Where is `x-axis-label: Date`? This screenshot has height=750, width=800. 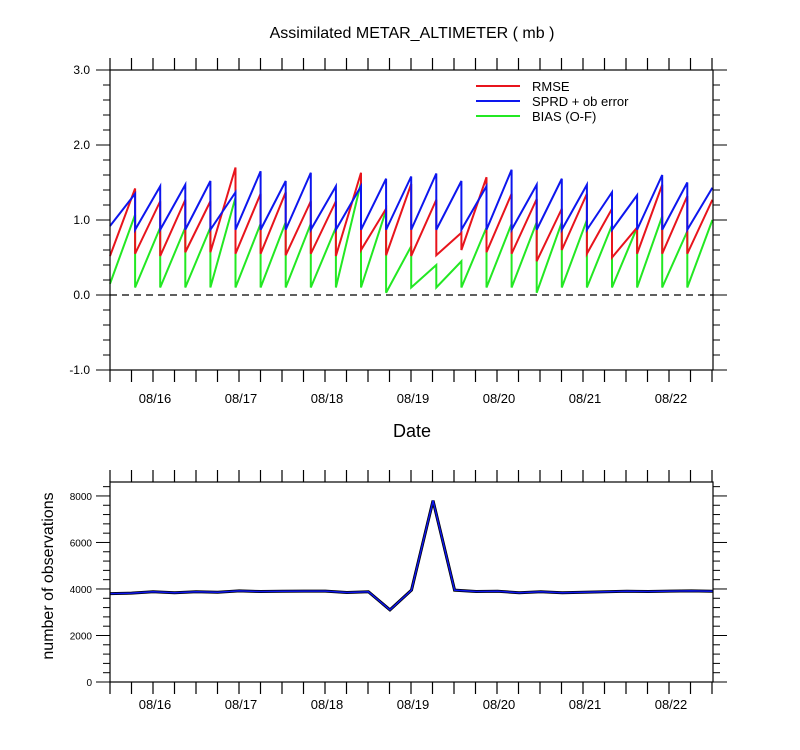
x-axis-label: Date is located at coordinates (412, 431).